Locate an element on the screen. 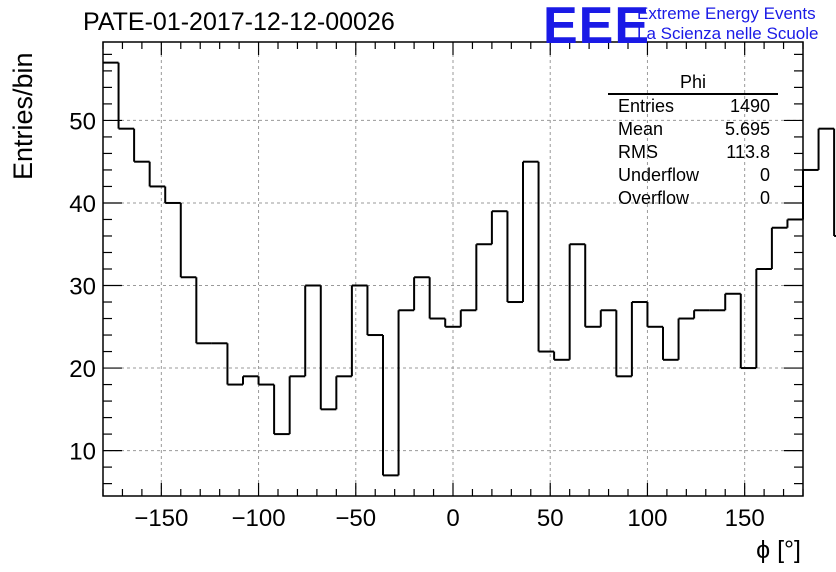 The height and width of the screenshot is (572, 836). stats-row-overflow: Overflow 0 is located at coordinates (693, 198).